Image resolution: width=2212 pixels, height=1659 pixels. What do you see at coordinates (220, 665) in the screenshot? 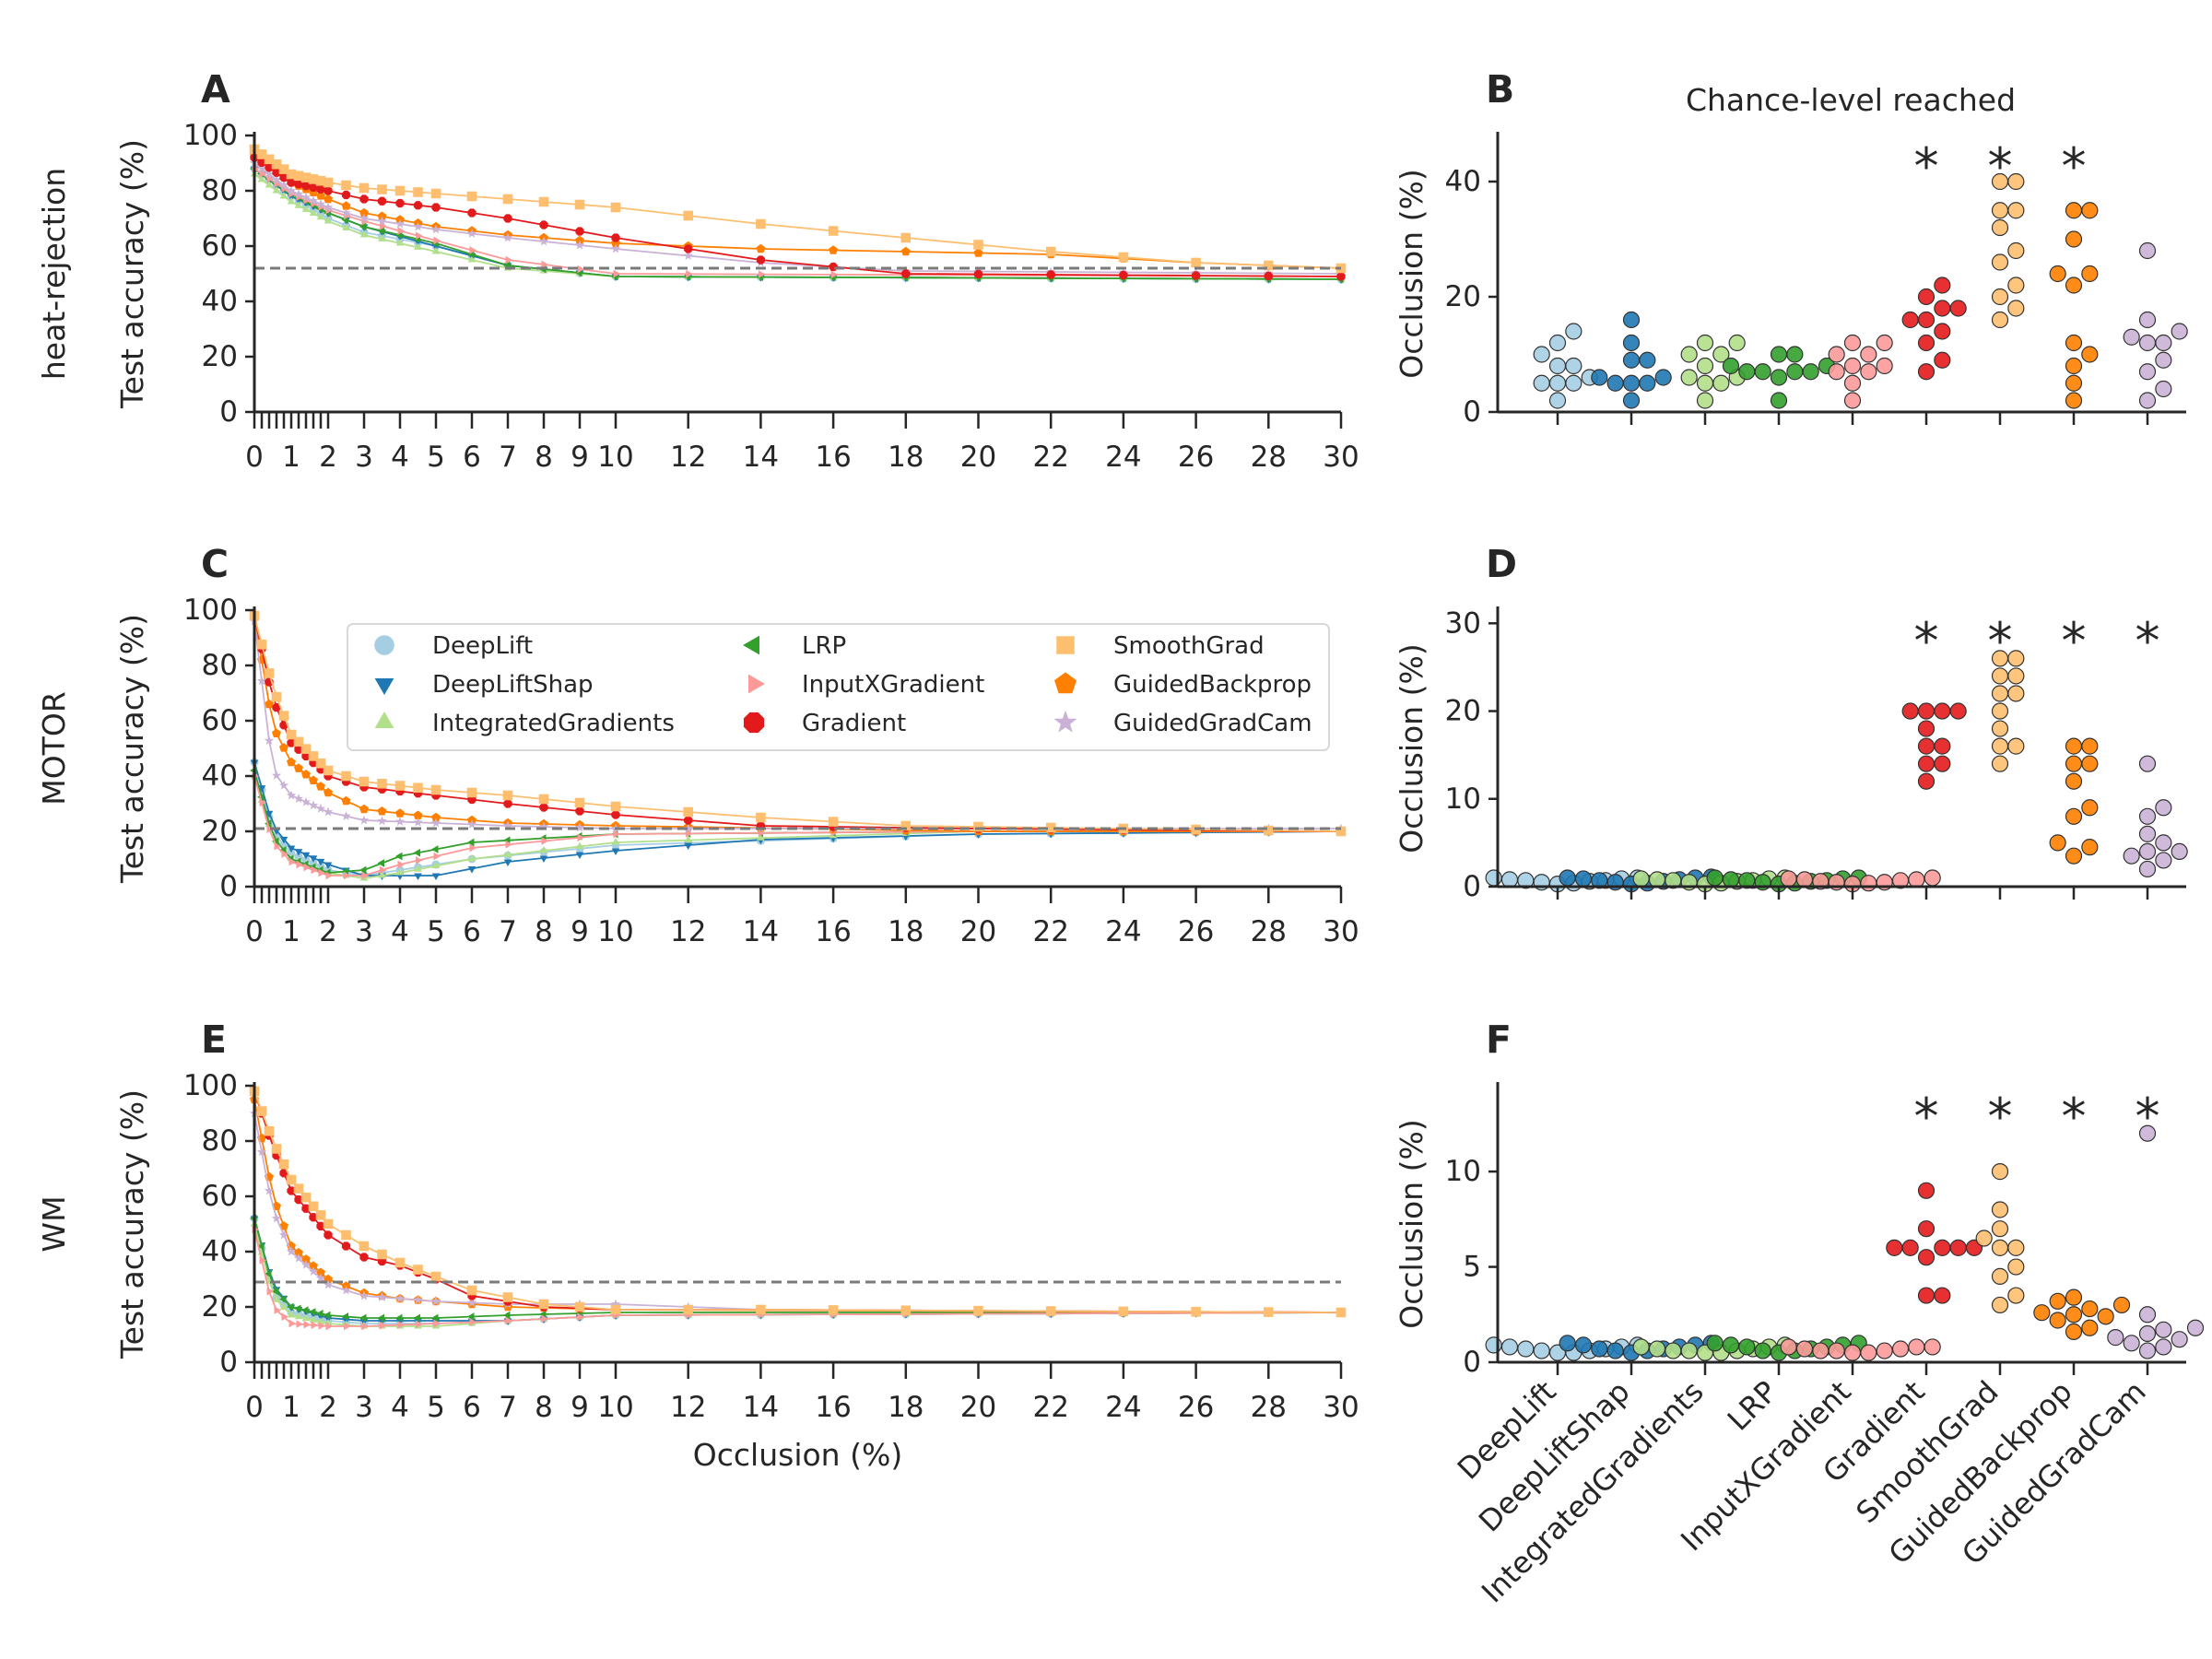
I see `y-tick-label: 80` at bounding box center [220, 665].